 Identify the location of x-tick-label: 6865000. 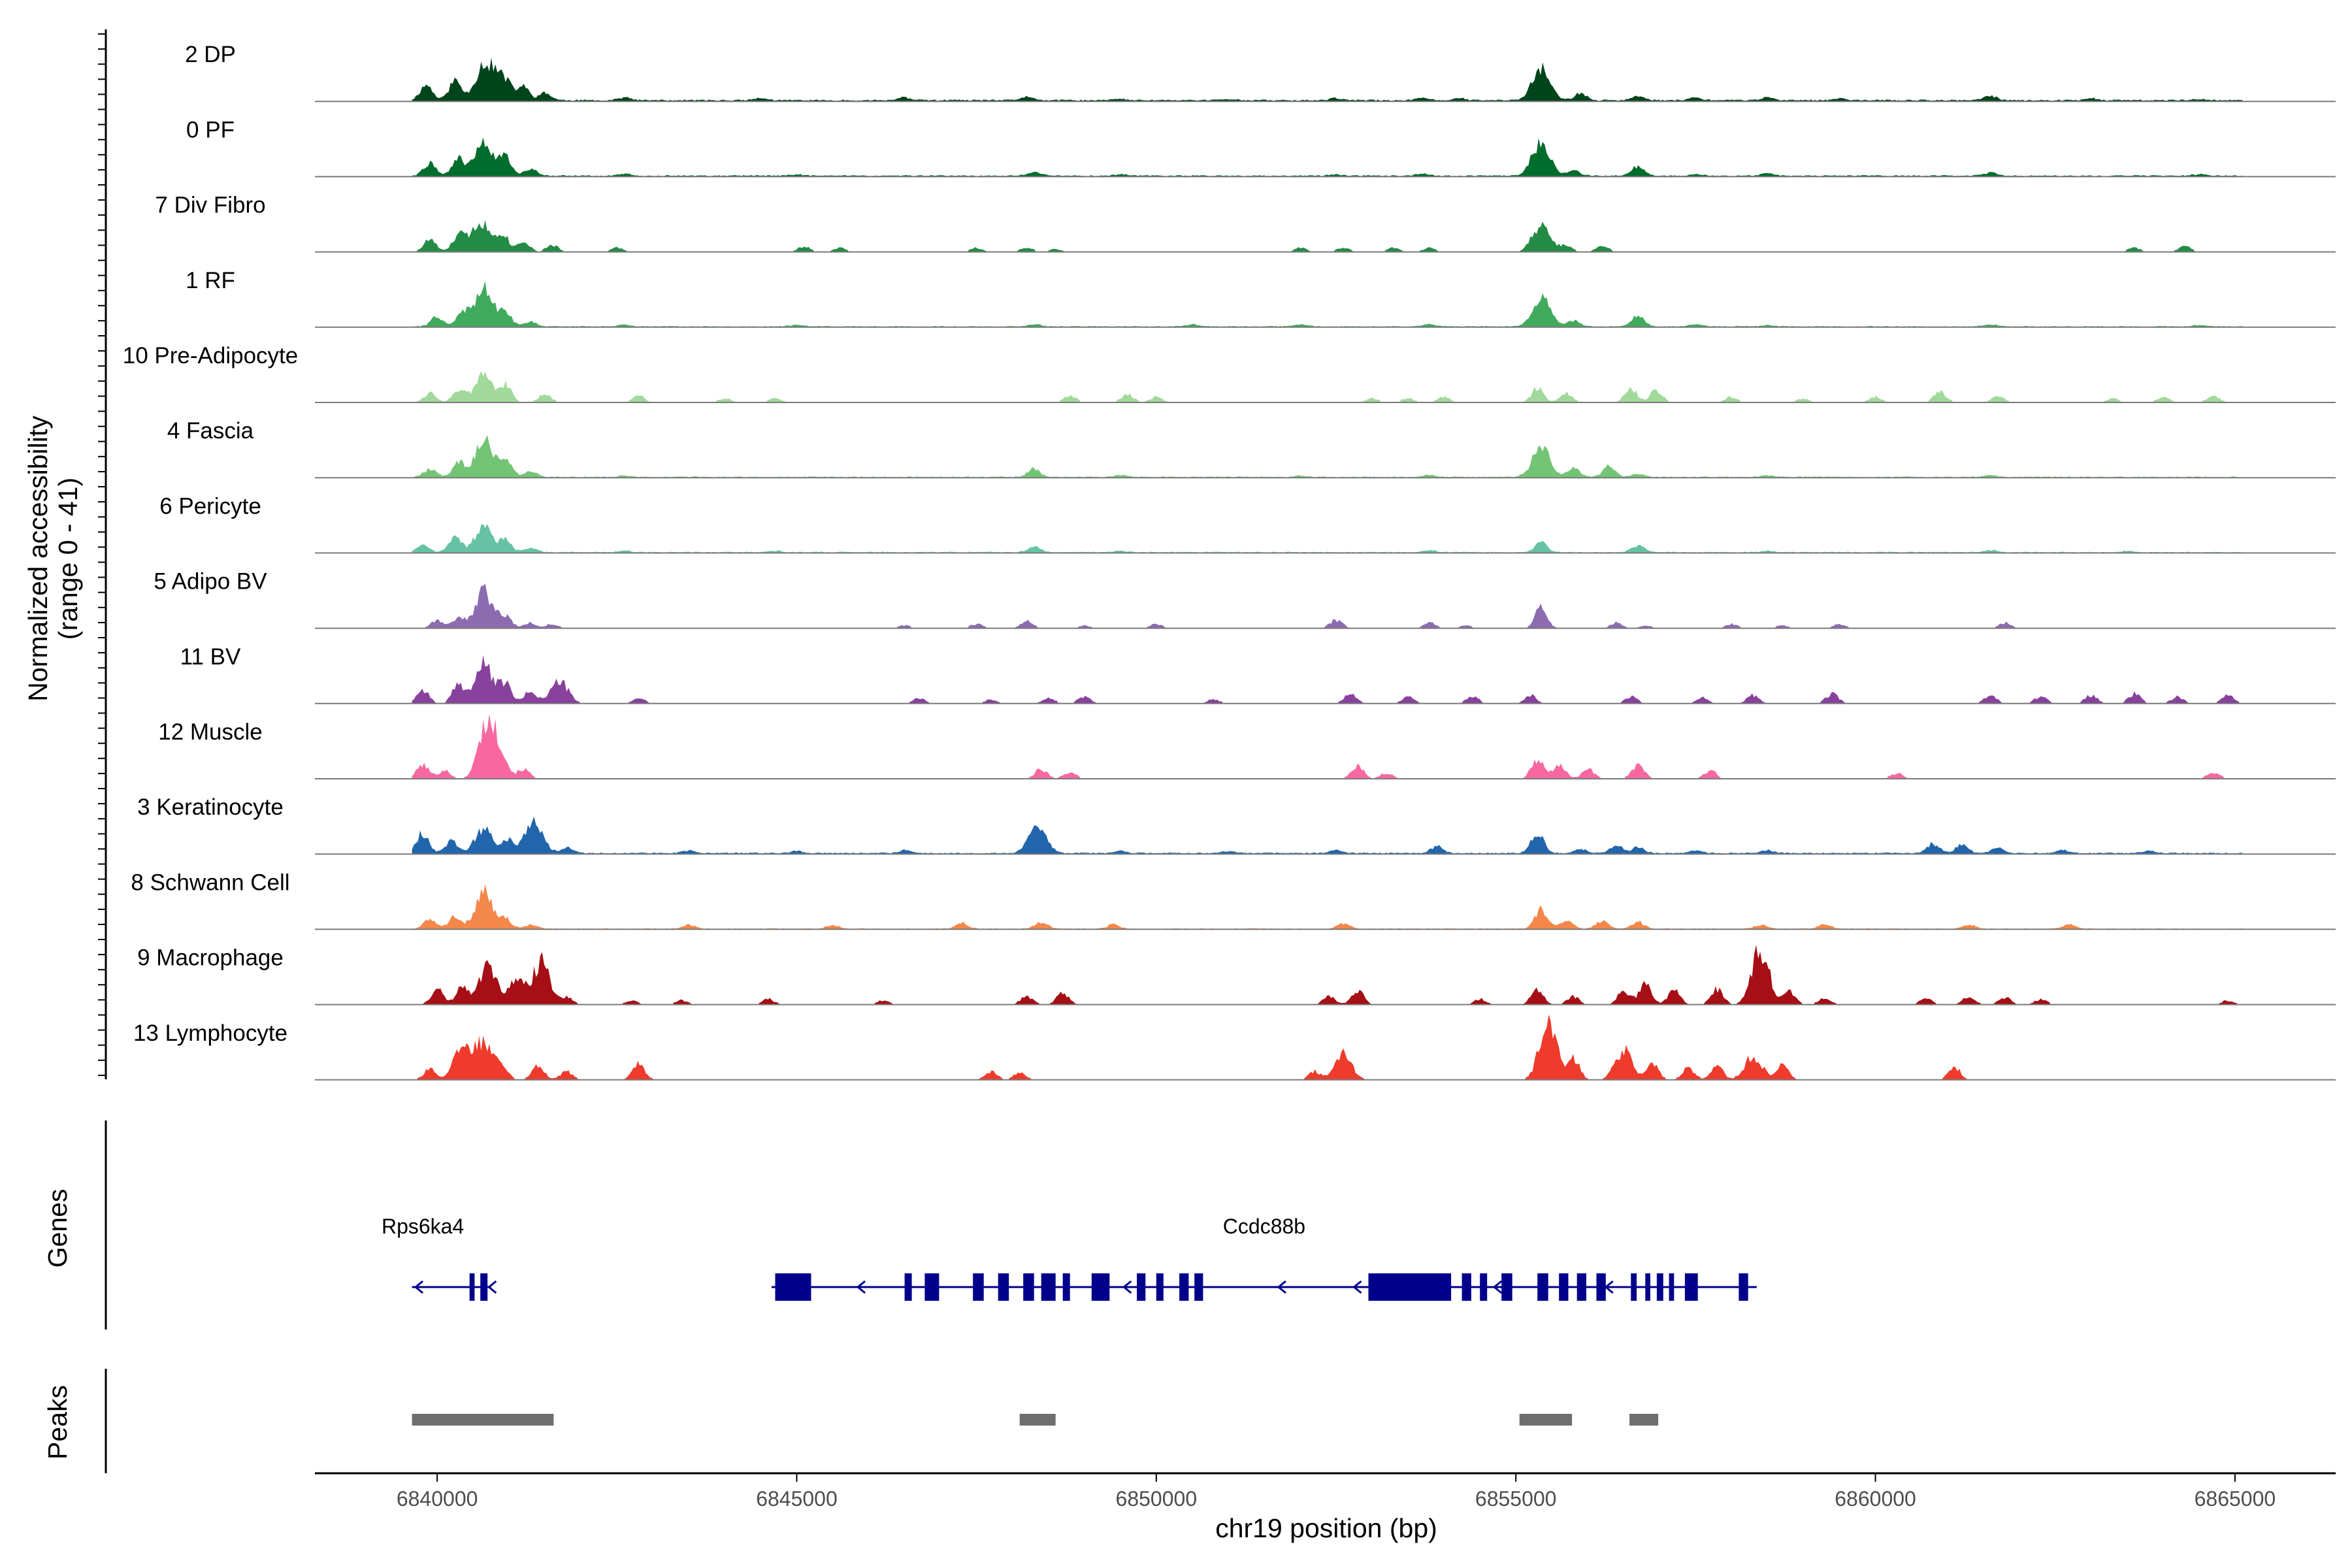
(2235, 1499).